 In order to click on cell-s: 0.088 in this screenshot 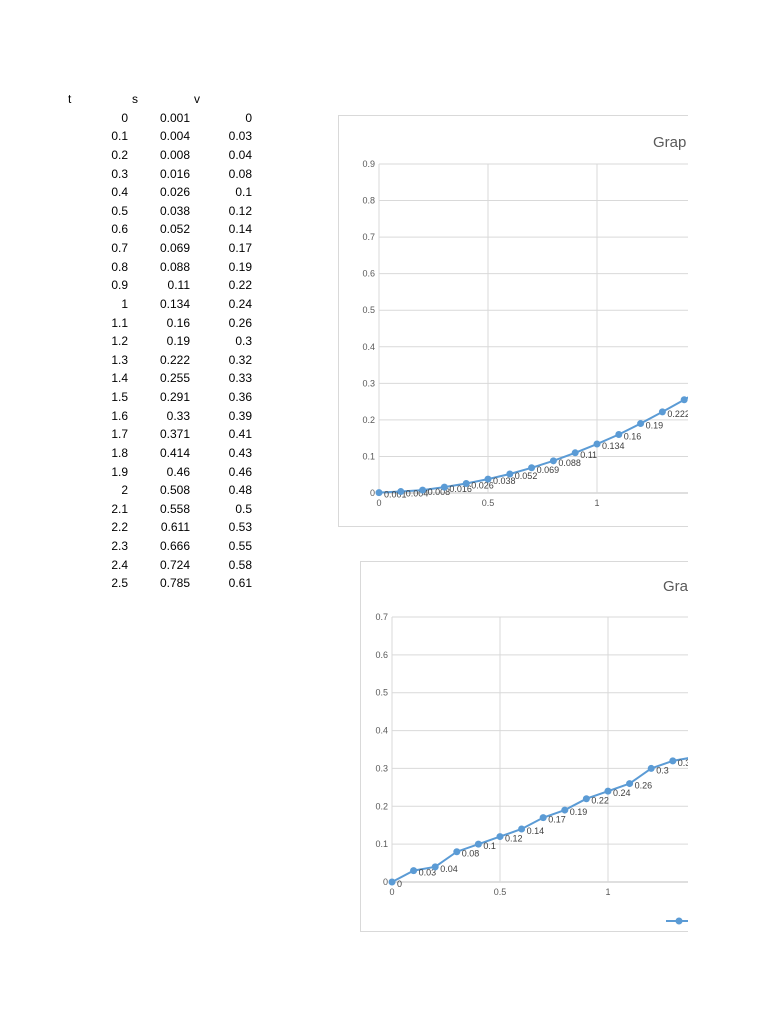, I will do `click(174, 266)`.